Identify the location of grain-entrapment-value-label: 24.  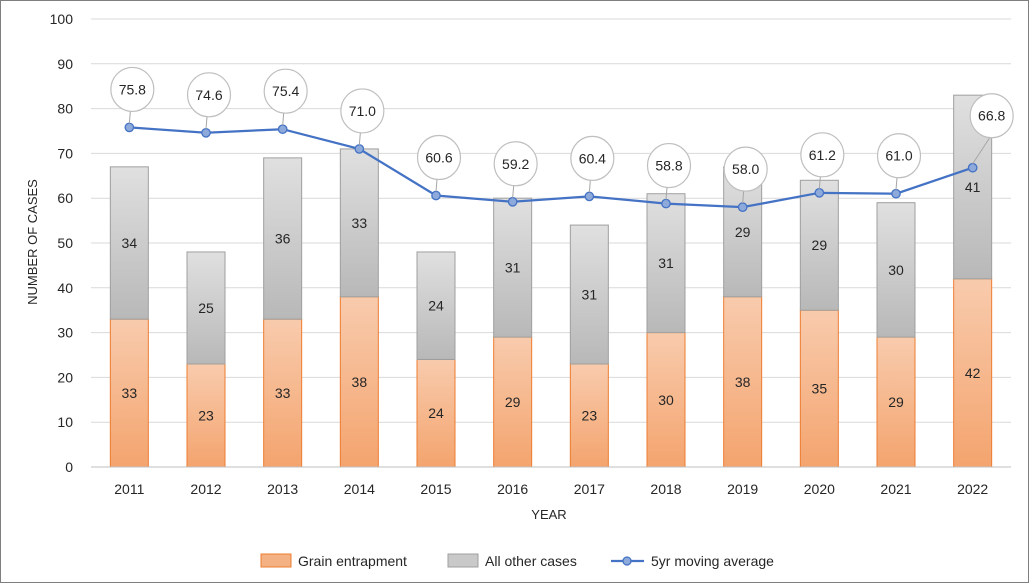
(436, 413).